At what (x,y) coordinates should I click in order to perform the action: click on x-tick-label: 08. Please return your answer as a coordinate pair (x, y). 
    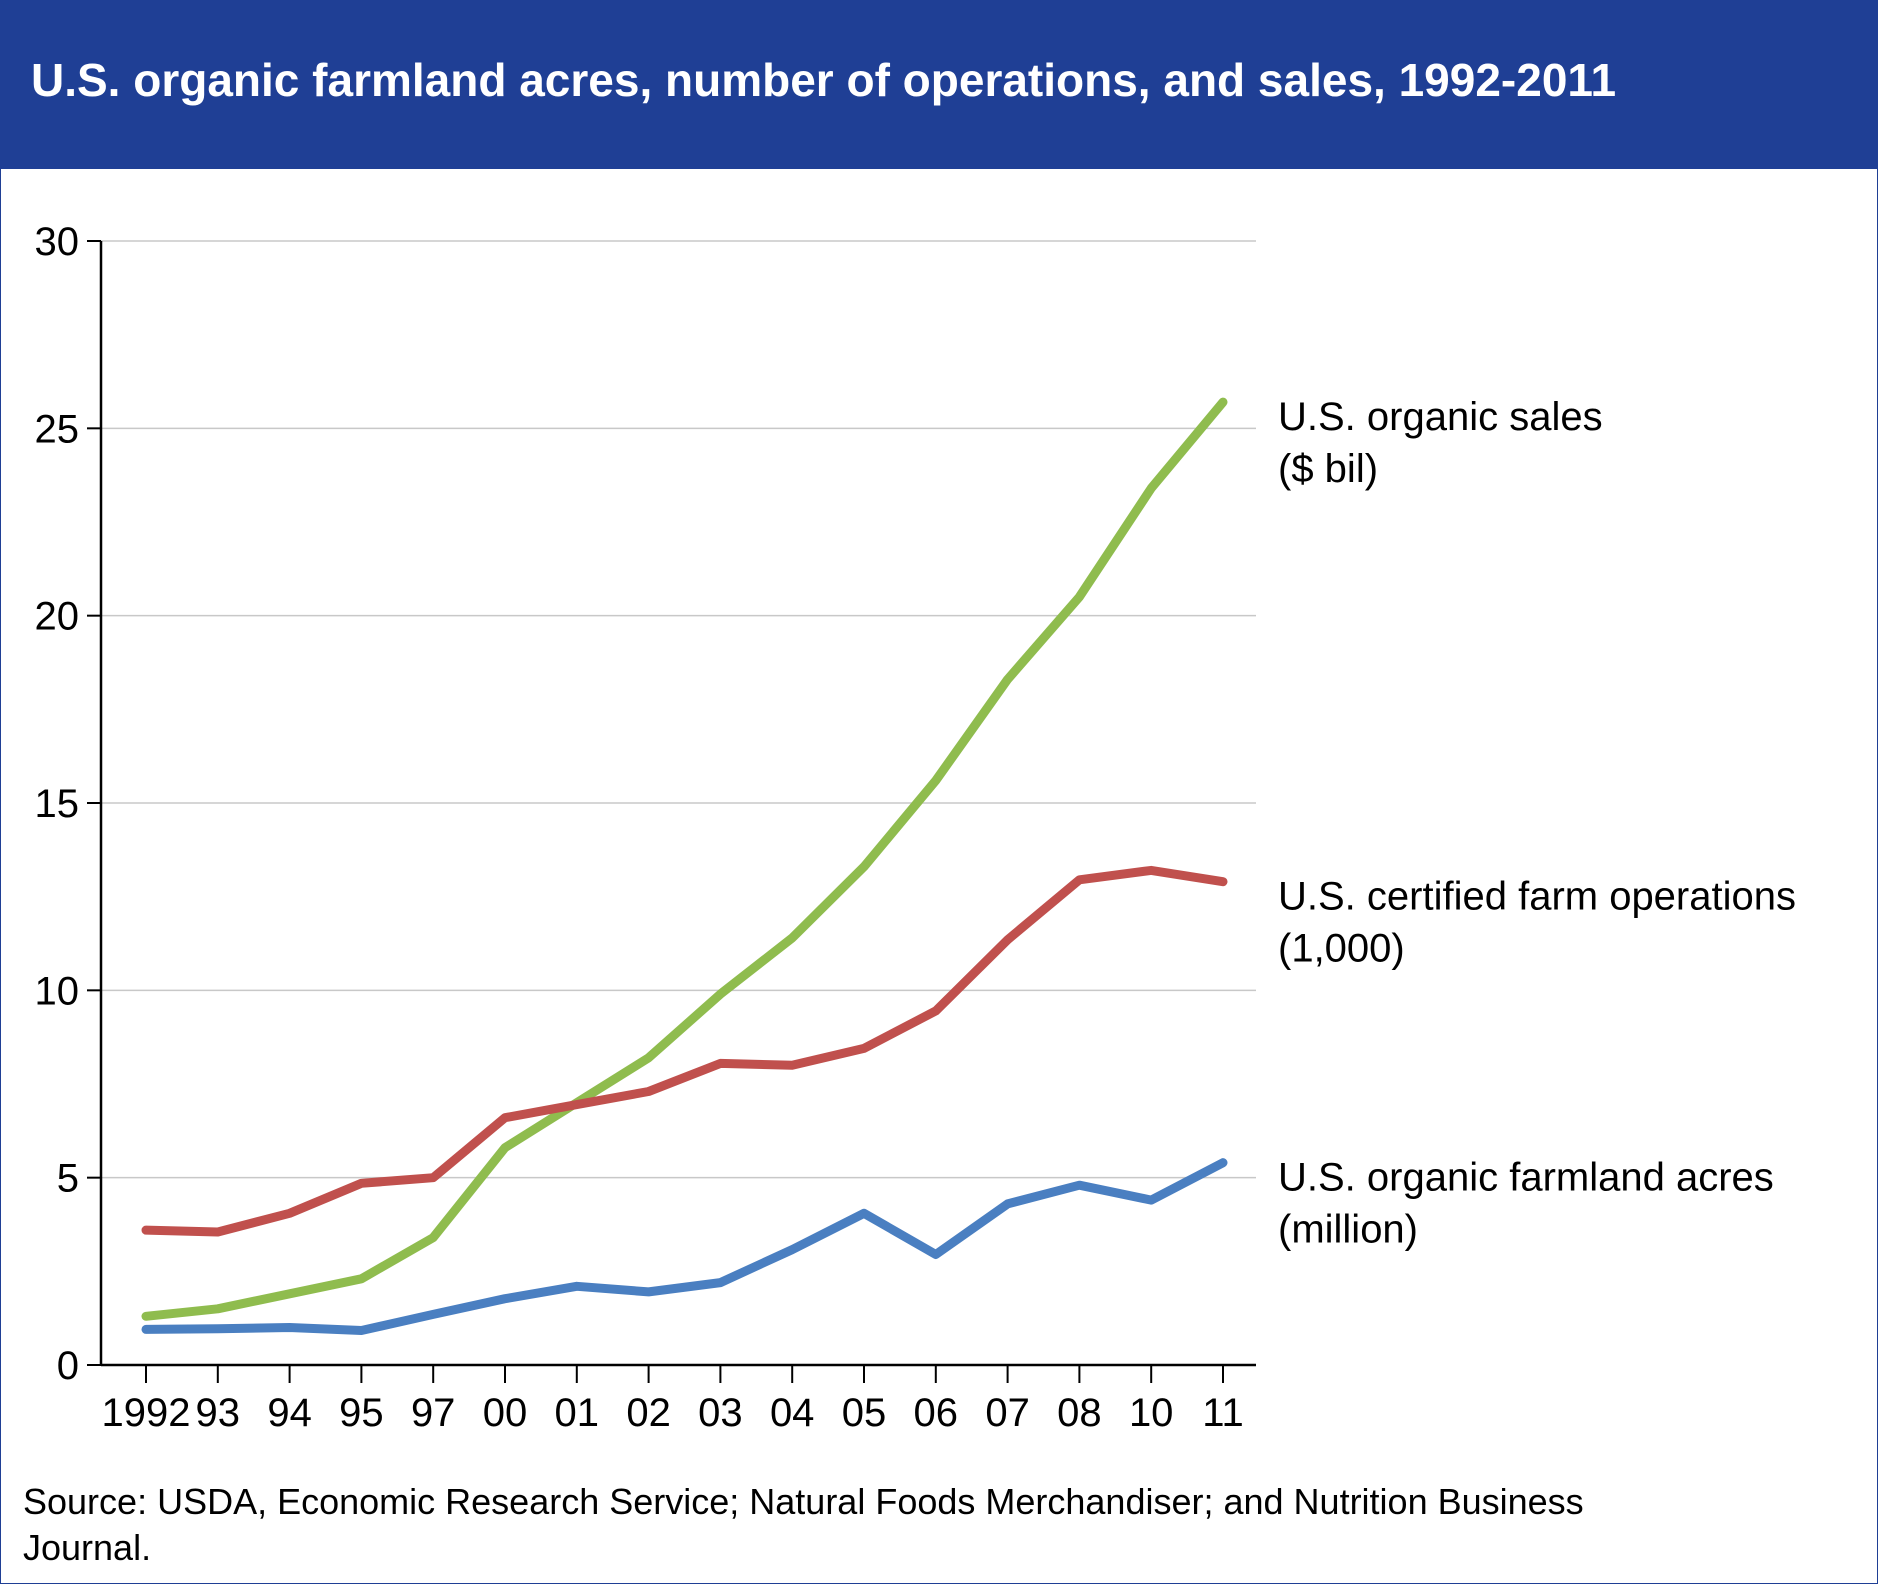
    Looking at the image, I should click on (1079, 1413).